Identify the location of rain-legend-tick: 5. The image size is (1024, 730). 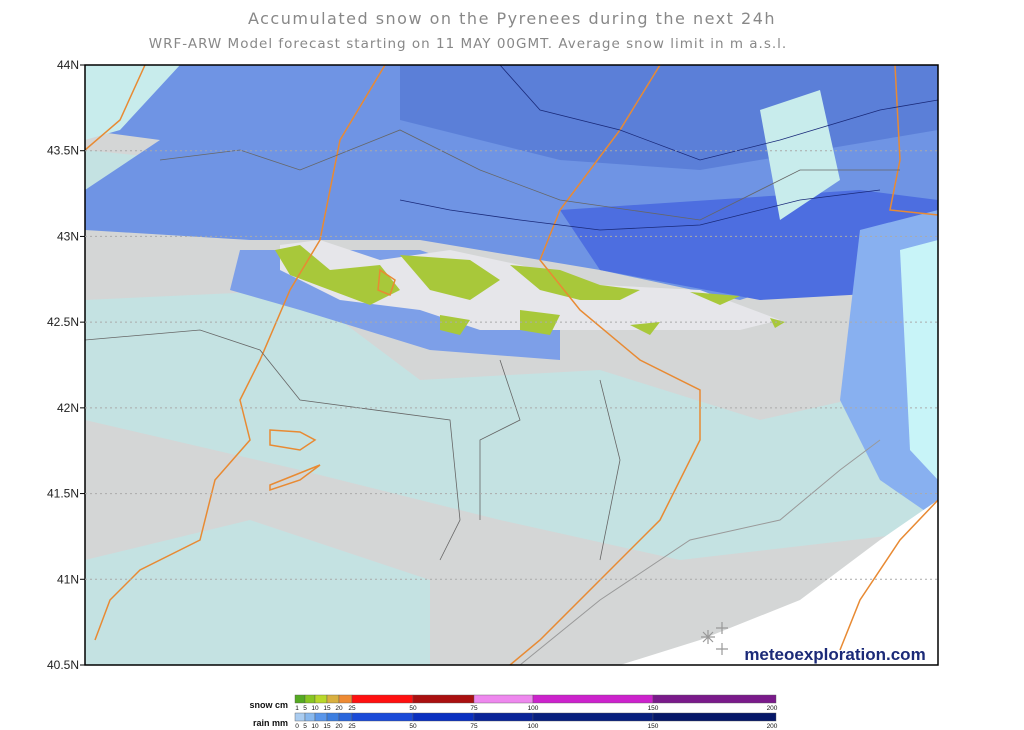
(305, 726).